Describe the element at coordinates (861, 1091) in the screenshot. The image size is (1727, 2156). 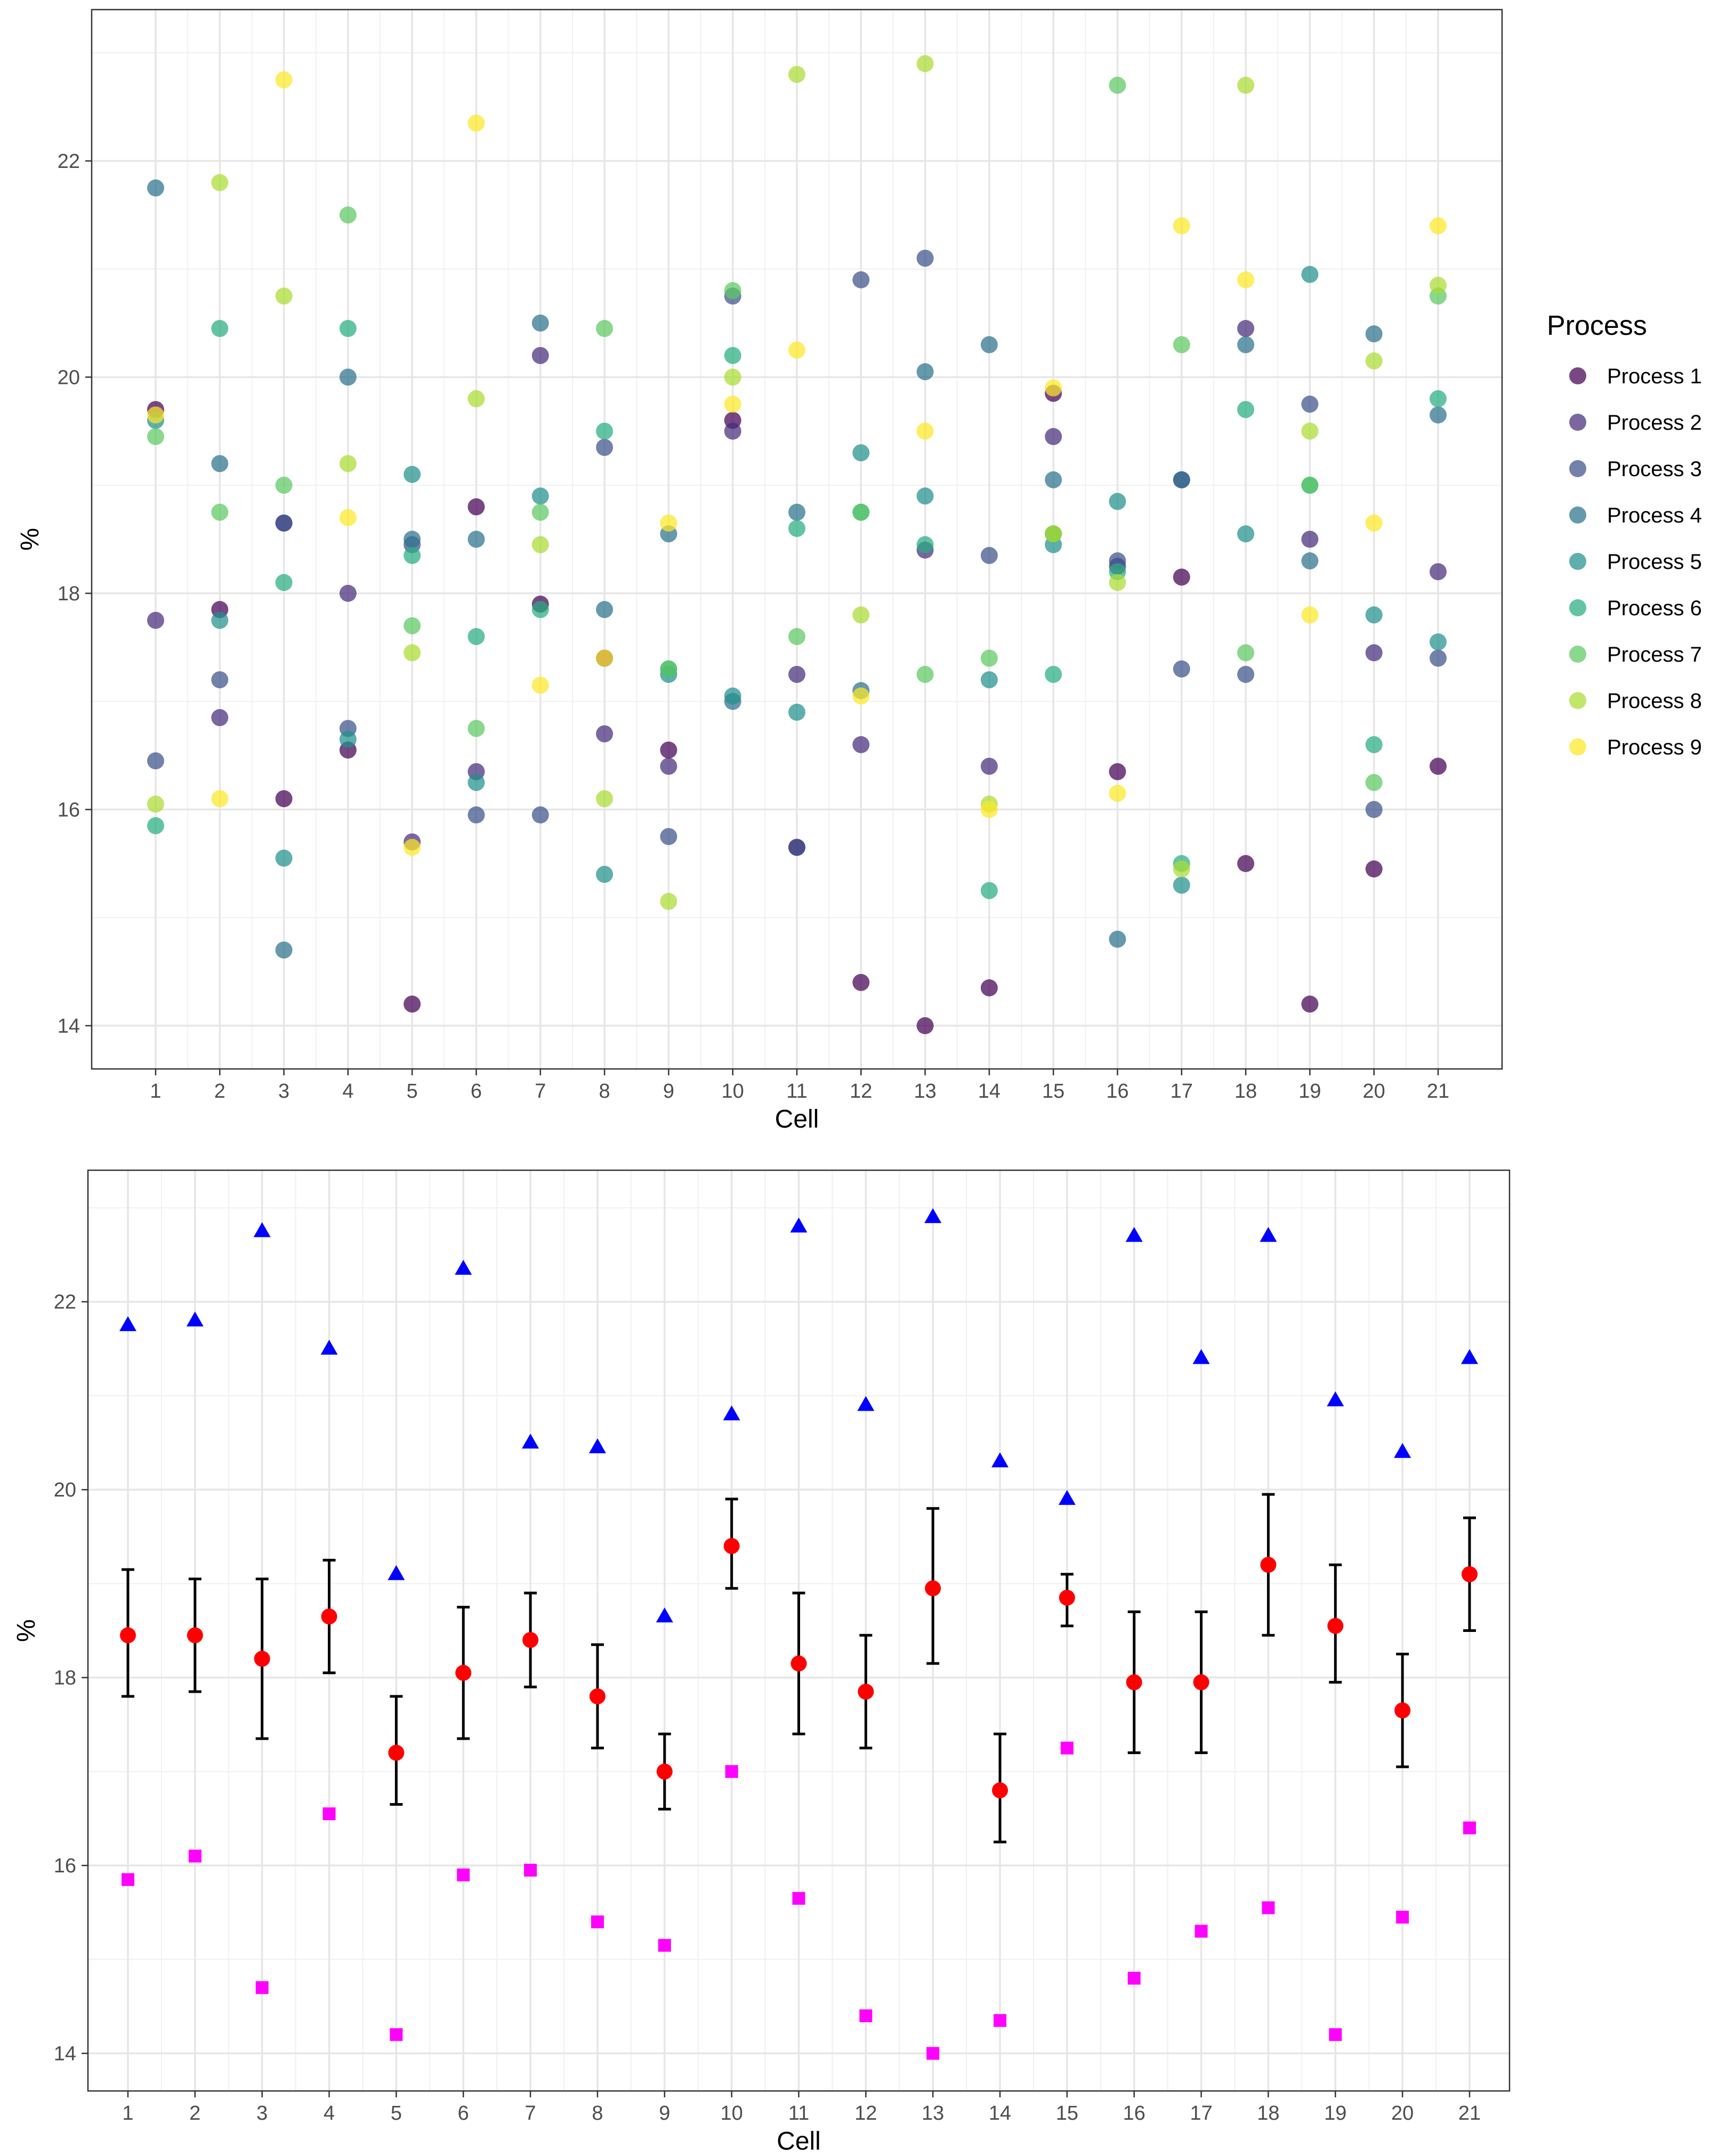
I see `top-x-tick-label: 12` at that location.